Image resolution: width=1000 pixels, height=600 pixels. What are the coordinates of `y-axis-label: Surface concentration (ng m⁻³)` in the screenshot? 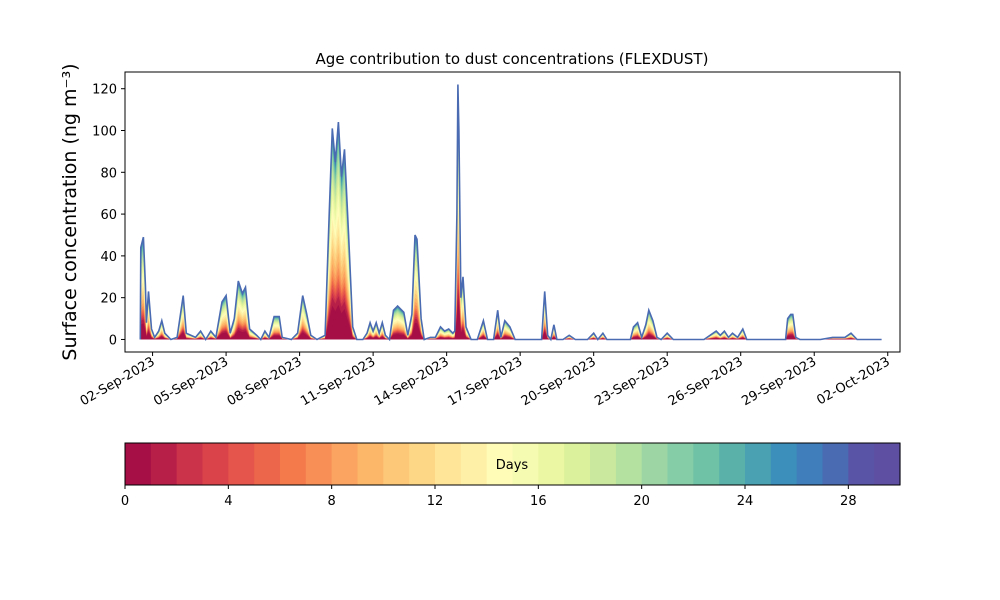 It's located at (70, 211).